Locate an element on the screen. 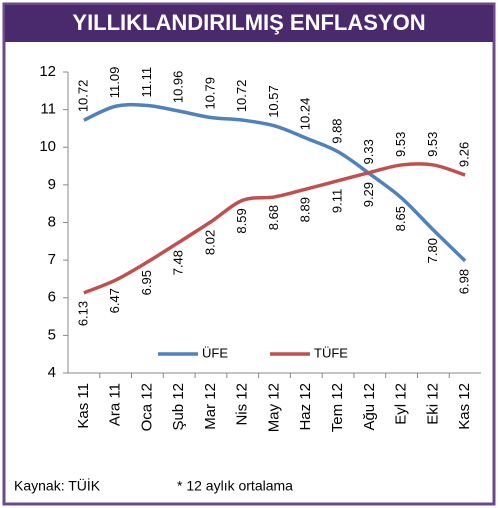 The width and height of the screenshot is (498, 508). data-label: 8.02 is located at coordinates (209, 242).